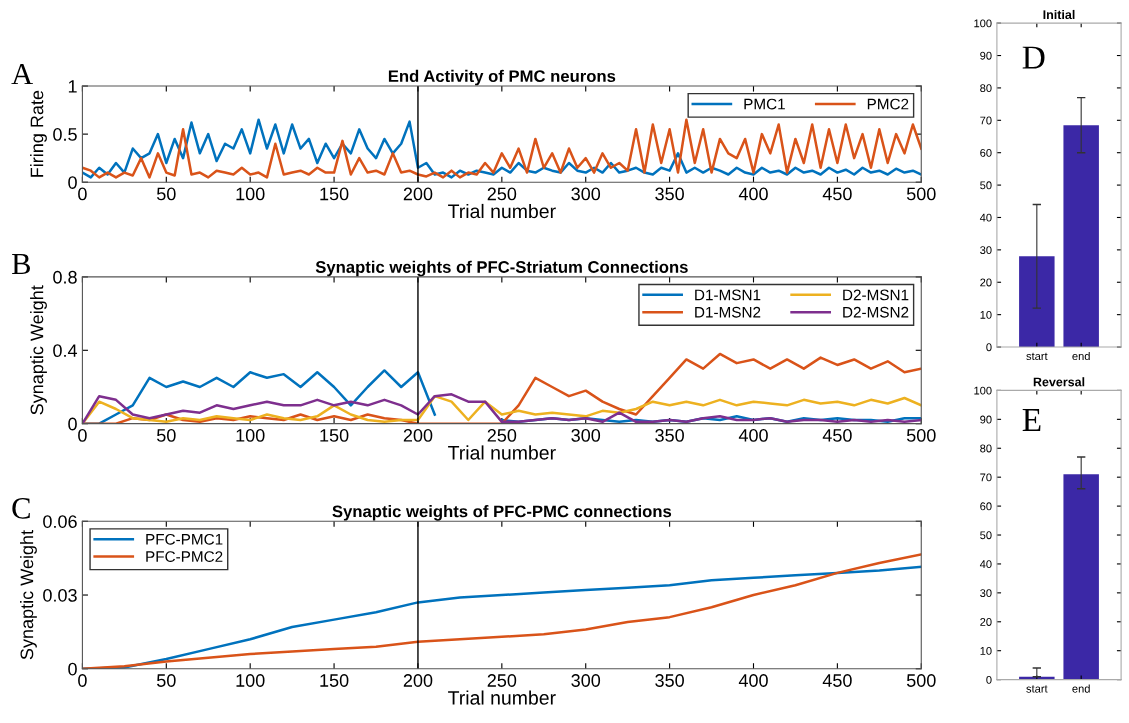  What do you see at coordinates (502, 77) in the screenshot?
I see `chart-title: End Activity of PMC neurons` at bounding box center [502, 77].